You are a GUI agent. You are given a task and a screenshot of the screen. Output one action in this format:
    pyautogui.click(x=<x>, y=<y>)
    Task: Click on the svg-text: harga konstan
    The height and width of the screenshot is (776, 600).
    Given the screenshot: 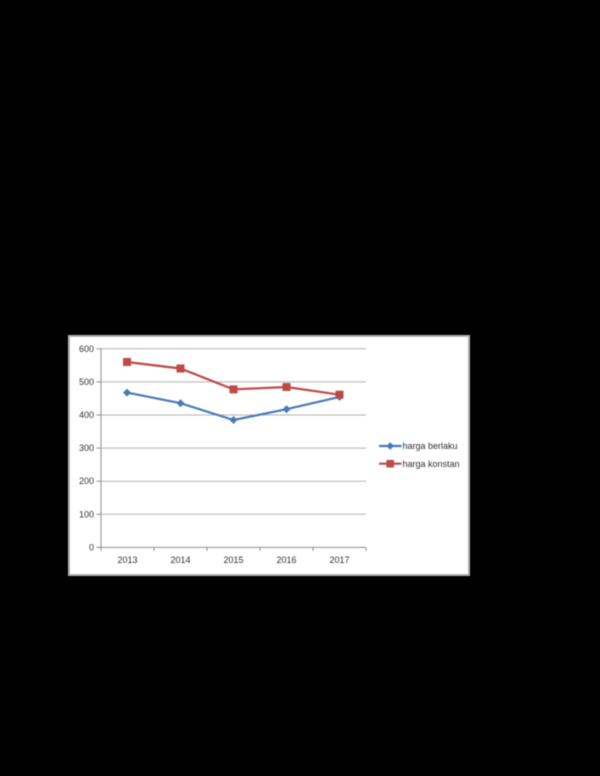 What is the action you would take?
    pyautogui.click(x=431, y=464)
    